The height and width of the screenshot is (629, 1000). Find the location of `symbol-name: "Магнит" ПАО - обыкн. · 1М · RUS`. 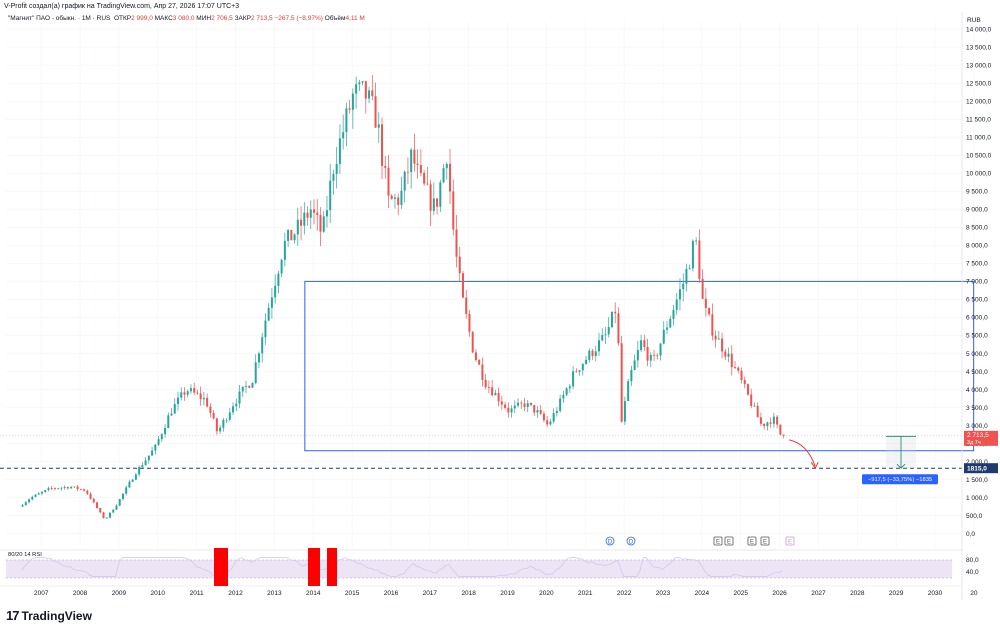

symbol-name: "Магнит" ПАО - обыкн. · 1М · RUS is located at coordinates (59, 18).